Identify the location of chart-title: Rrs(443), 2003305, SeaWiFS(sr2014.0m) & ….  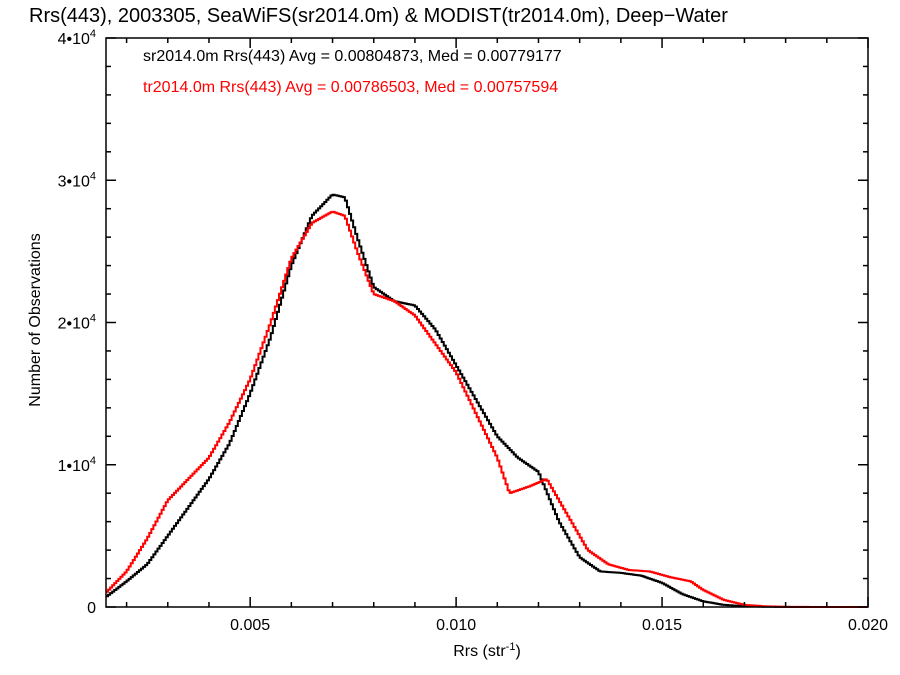
(378, 16).